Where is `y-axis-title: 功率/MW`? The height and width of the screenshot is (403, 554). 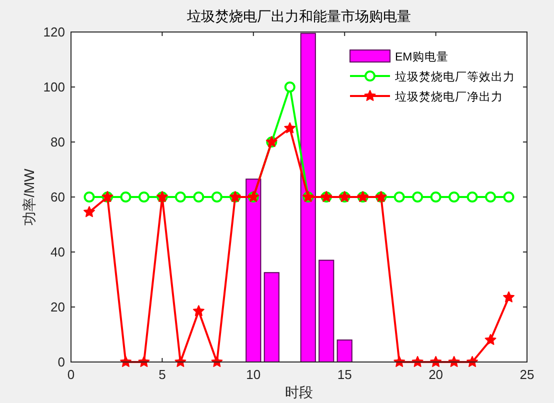
y-axis-title: 功率/MW is located at coordinates (29, 197).